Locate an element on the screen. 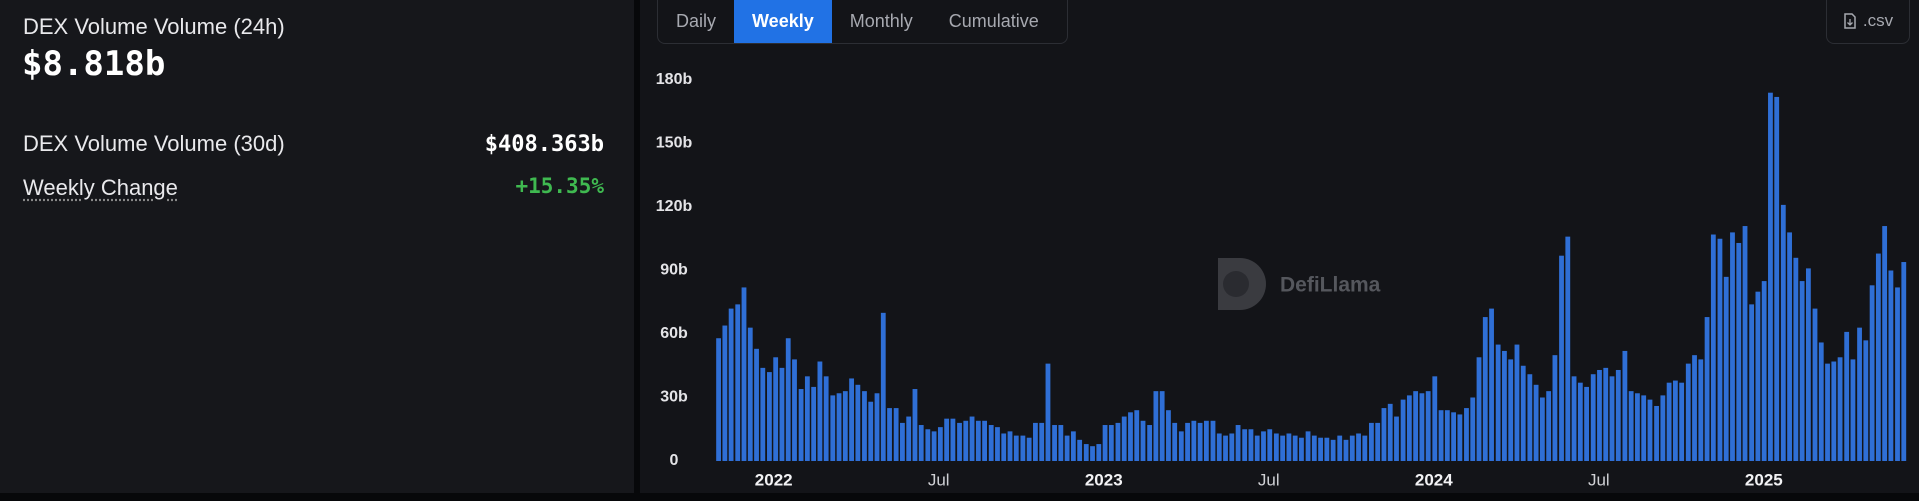 This screenshot has width=1919, height=501. interval-tabs: Daily Weekly Monthly Cumulative is located at coordinates (862, 22).